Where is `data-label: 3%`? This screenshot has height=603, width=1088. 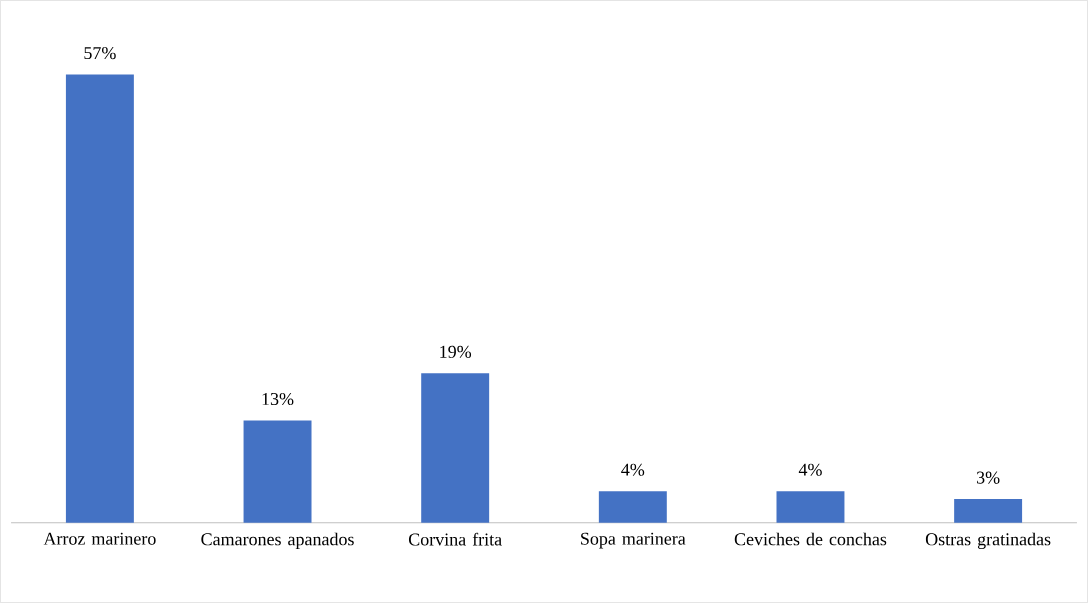
data-label: 3% is located at coordinates (988, 477).